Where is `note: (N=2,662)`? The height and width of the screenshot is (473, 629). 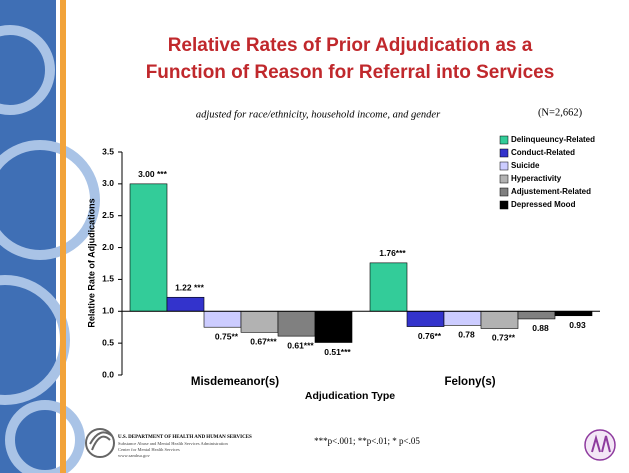 note: (N=2,662) is located at coordinates (560, 112).